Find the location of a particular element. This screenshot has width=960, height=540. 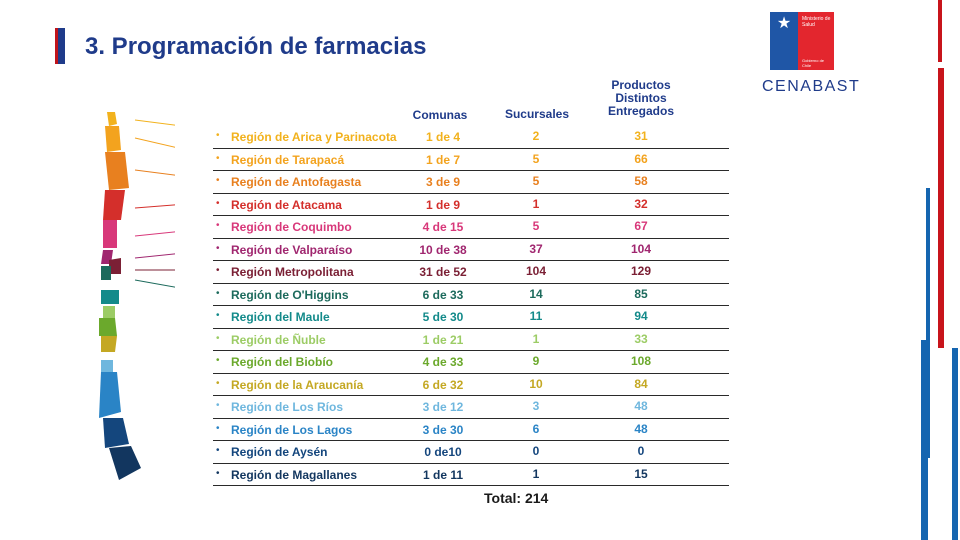

sucursales-cell: 104 is located at coordinates (536, 271).